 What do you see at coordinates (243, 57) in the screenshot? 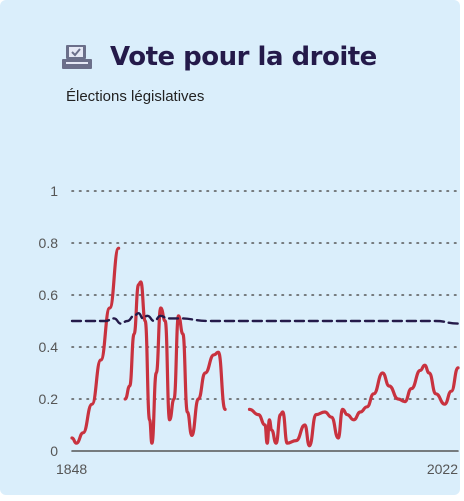
I see `chart-title: Vote pour la droite` at bounding box center [243, 57].